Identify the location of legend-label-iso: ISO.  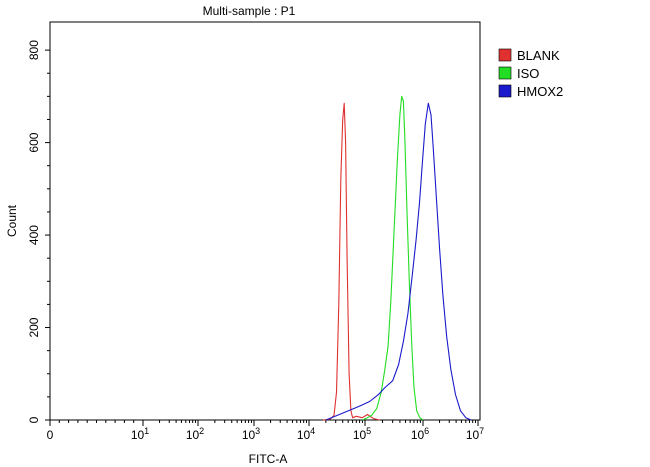
(528, 73).